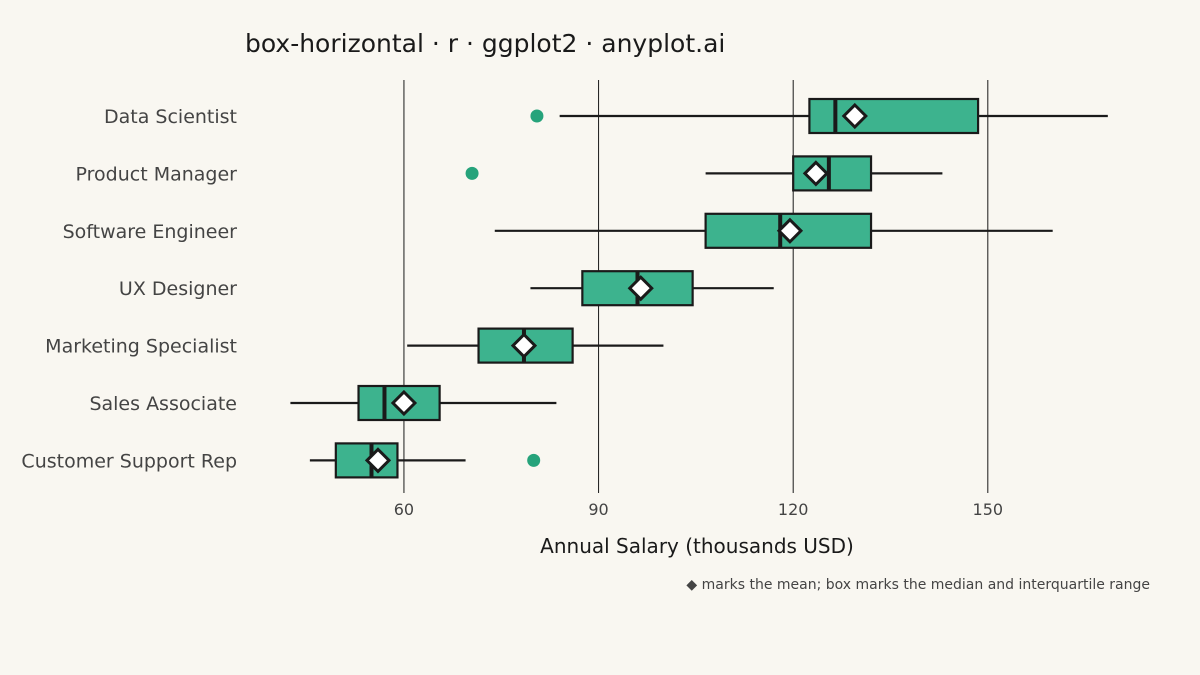 This screenshot has height=675, width=1200. Describe the element at coordinates (697, 546) in the screenshot. I see `x-axis-title: Annual Salary (thousands USD)` at that location.